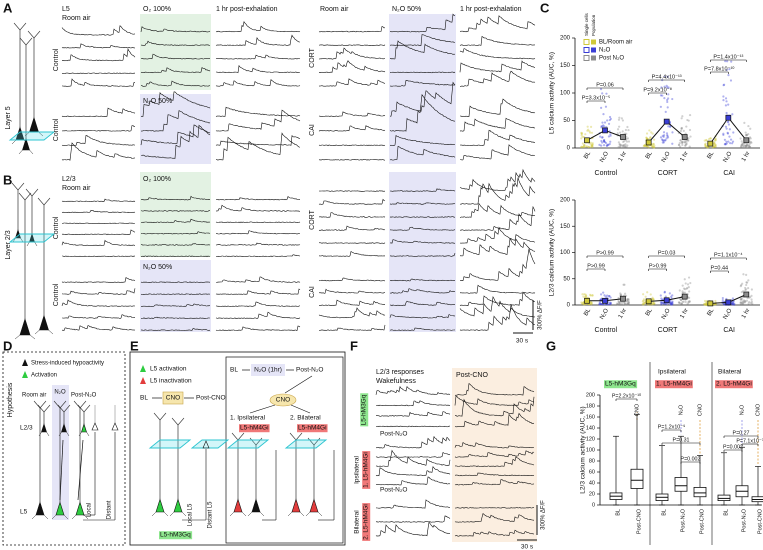  What do you see at coordinates (298, 384) in the screenshot?
I see `connector` at bounding box center [298, 384].